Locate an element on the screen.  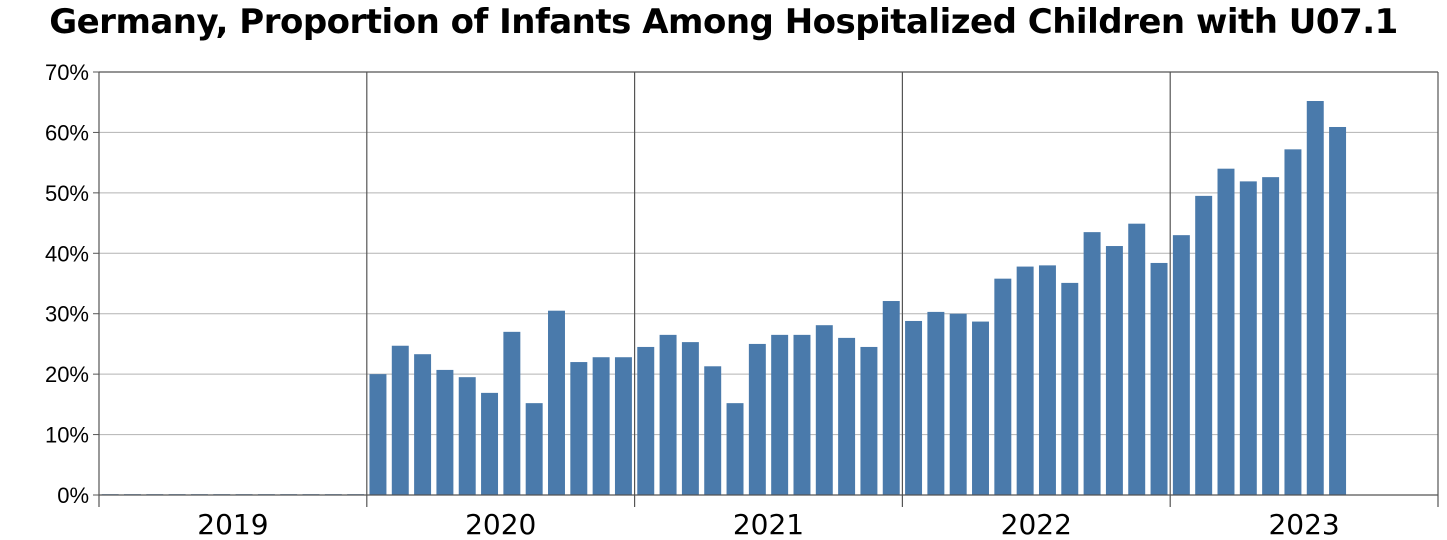
x-tick-label: 2023 is located at coordinates (1303, 524).